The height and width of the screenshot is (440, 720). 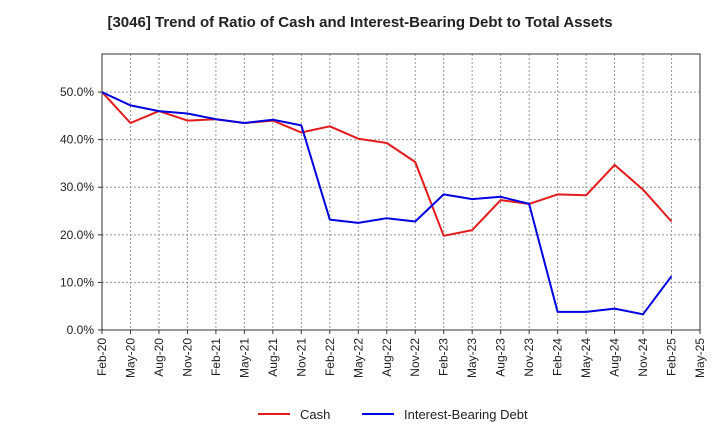 What do you see at coordinates (330, 357) in the screenshot?
I see `x-tick-label: Feb-22` at bounding box center [330, 357].